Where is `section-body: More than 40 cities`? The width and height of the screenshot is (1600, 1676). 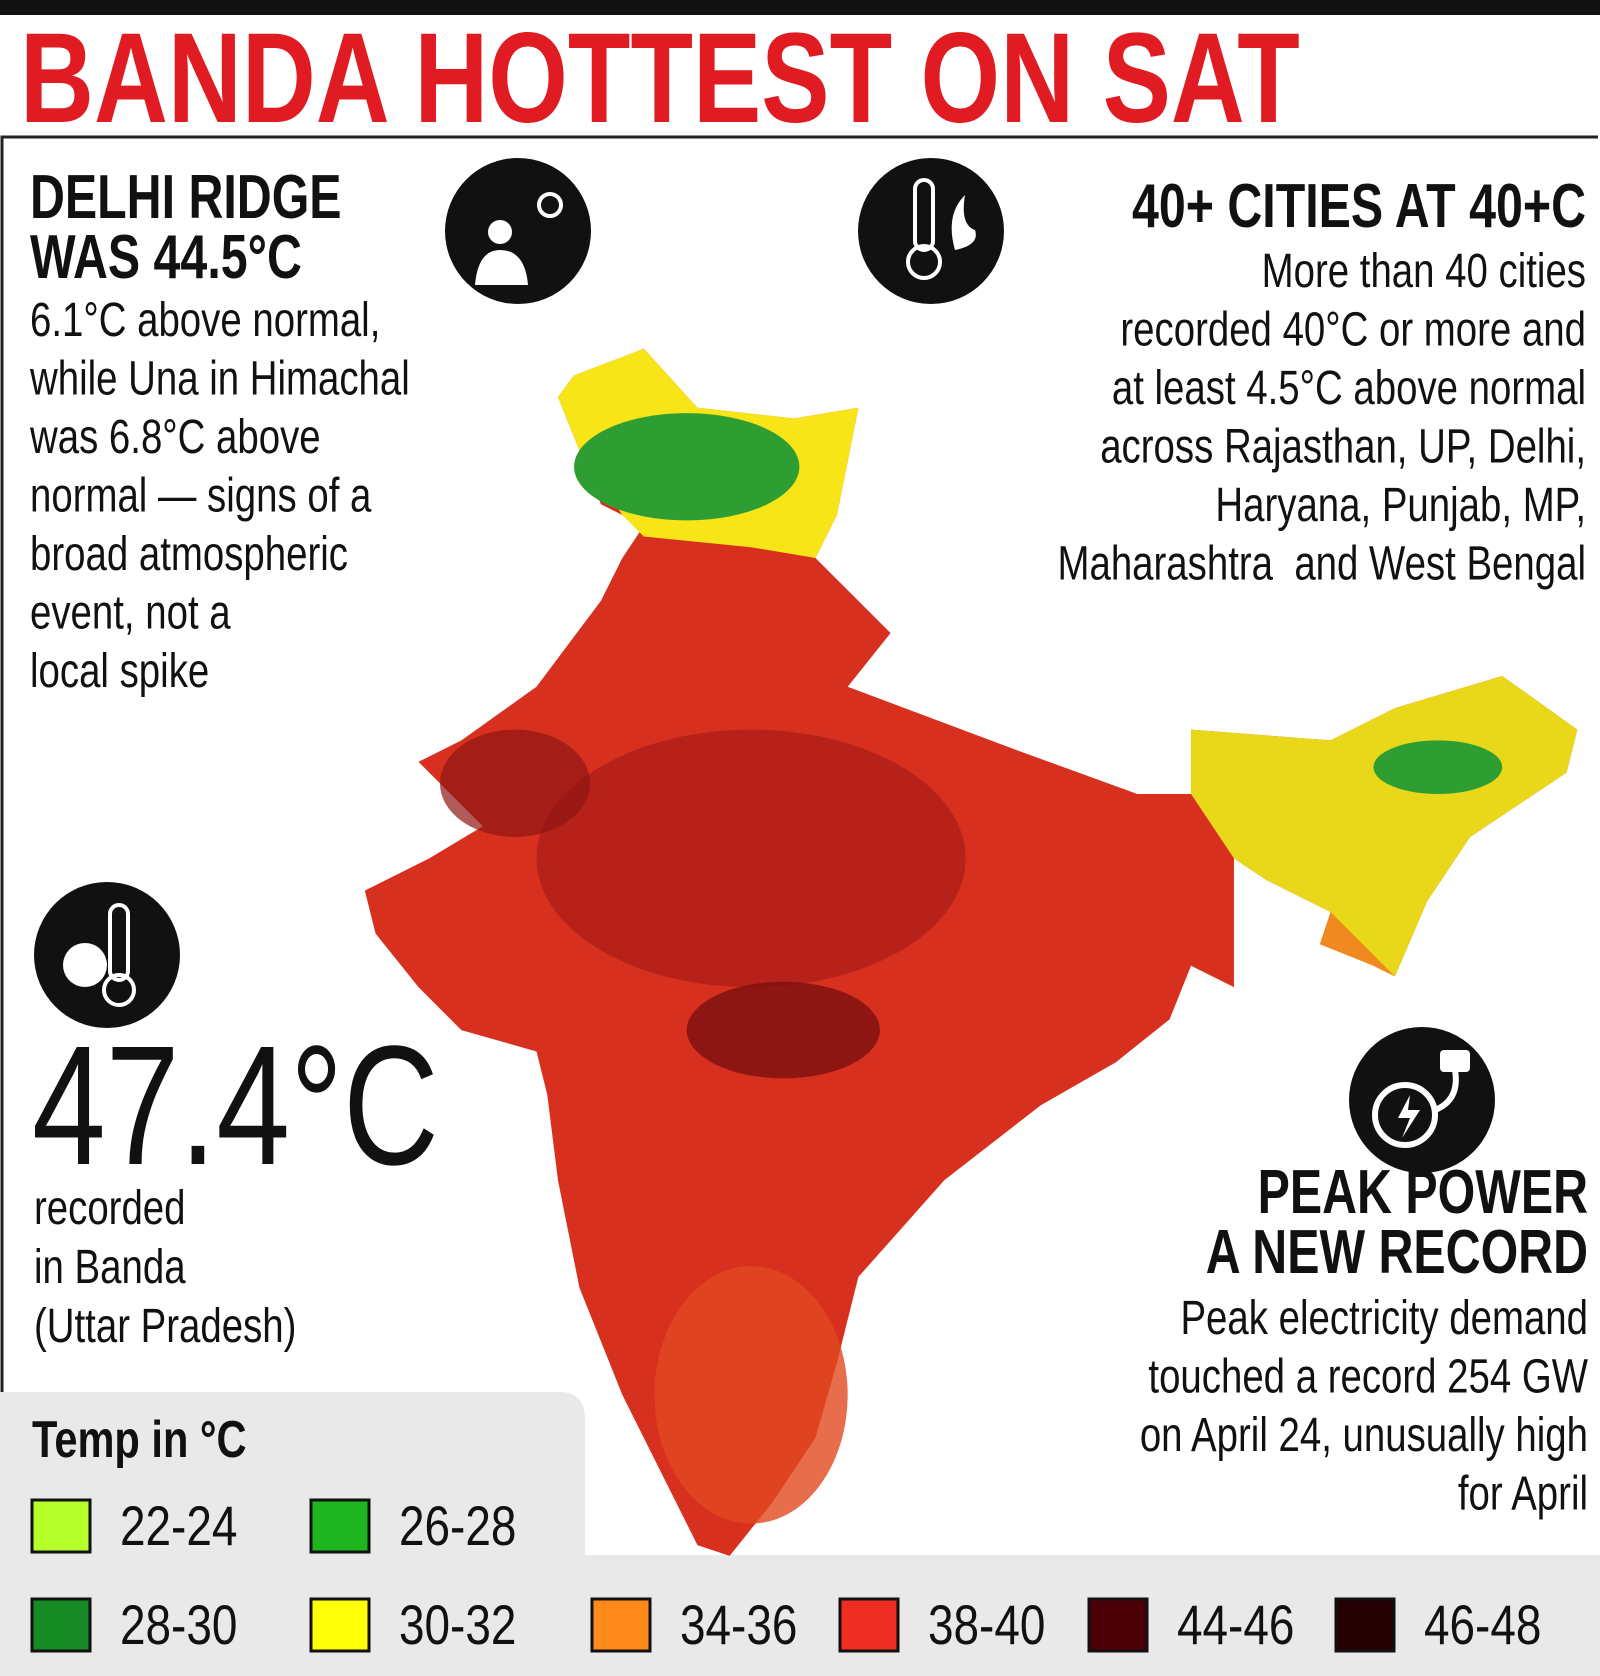 section-body: More than 40 cities is located at coordinates (1424, 271).